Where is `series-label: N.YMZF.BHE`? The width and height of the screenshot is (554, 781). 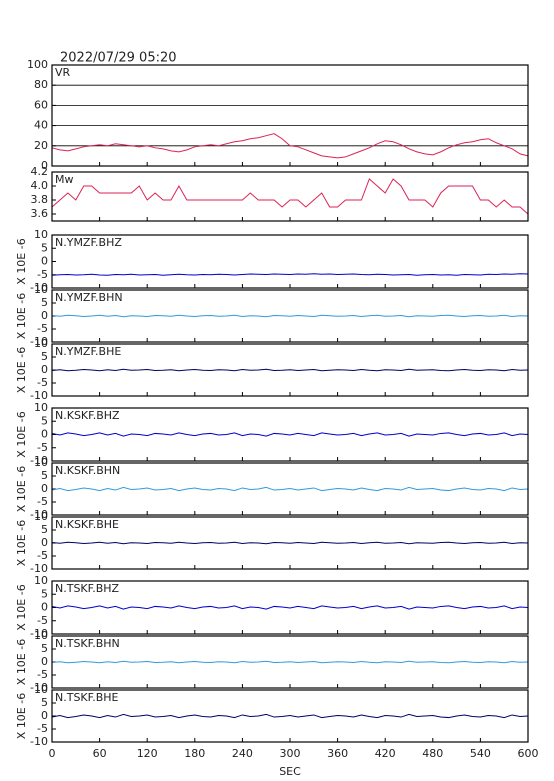 series-label: N.YMZF.BHE is located at coordinates (88, 351).